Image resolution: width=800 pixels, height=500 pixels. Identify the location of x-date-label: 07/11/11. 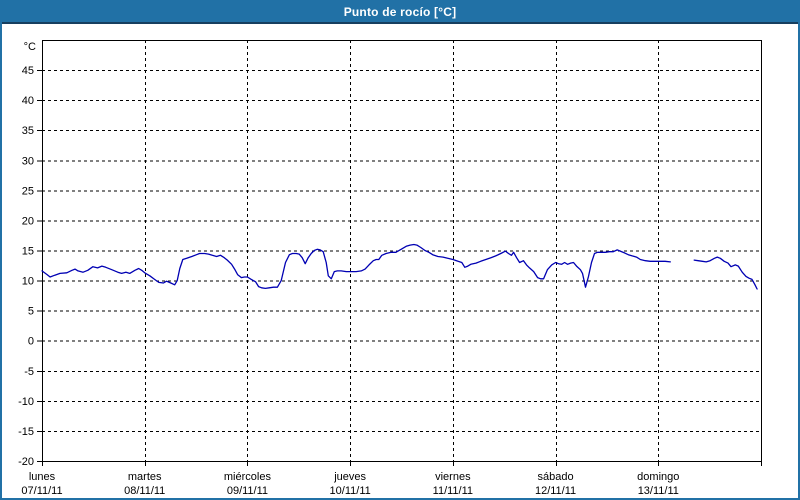
(41, 491).